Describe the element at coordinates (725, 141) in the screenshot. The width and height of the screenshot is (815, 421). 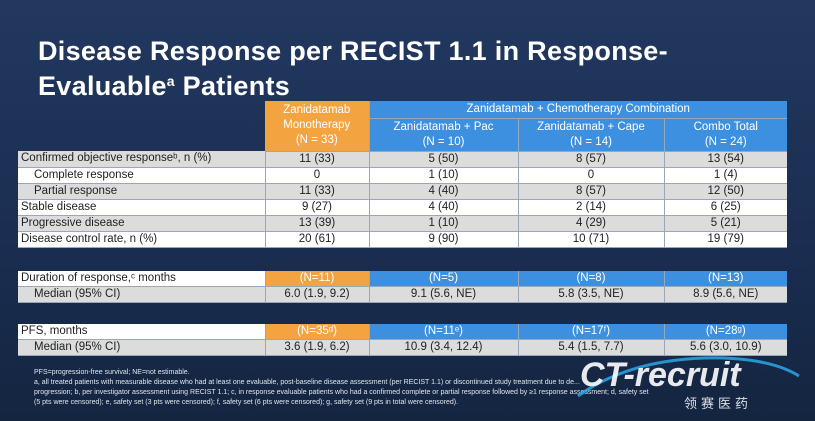
I see `combo-total-header-n: (N = 24)` at that location.